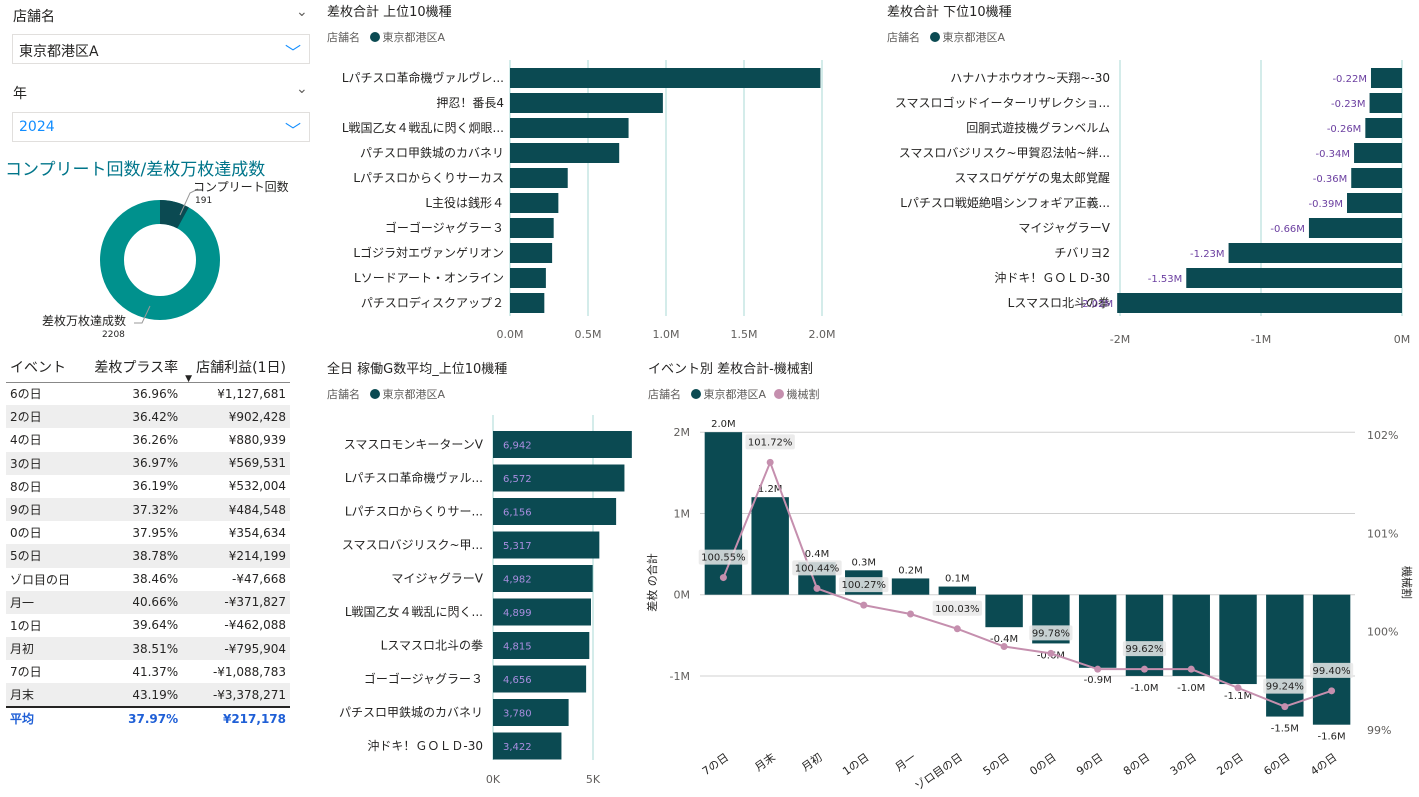 This screenshot has height=797, width=1419. What do you see at coordinates (414, 394) in the screenshot?
I see `legend-item: 東京都港区A` at bounding box center [414, 394].